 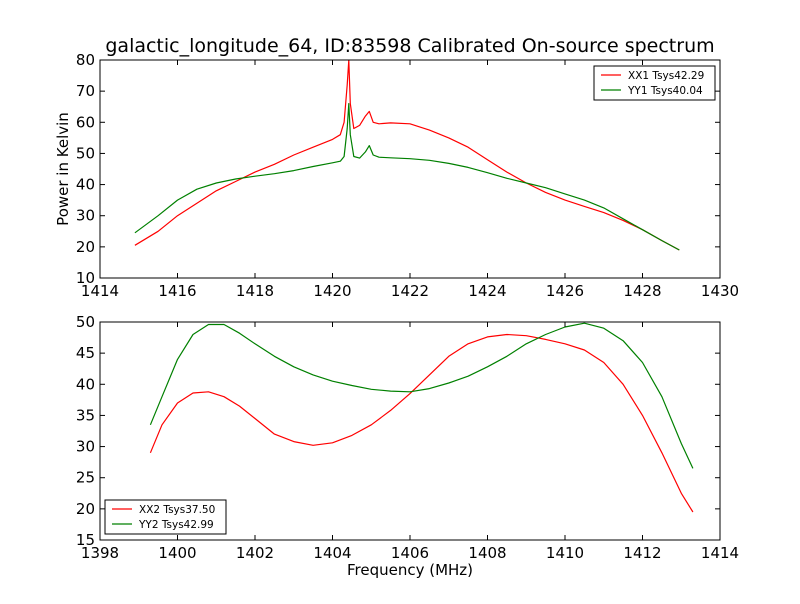 What do you see at coordinates (410, 291) in the screenshot?
I see `x-tick-label: 1422` at bounding box center [410, 291].